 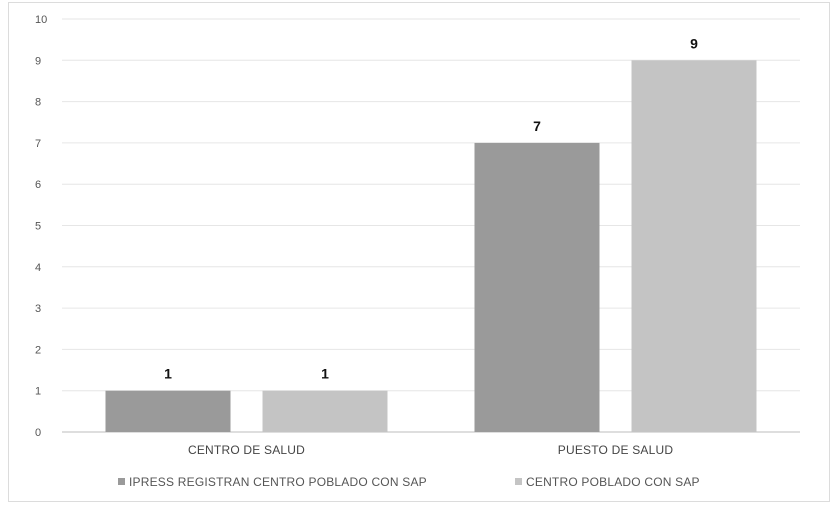 I want to click on y-tick-label: 9, so click(x=38, y=61).